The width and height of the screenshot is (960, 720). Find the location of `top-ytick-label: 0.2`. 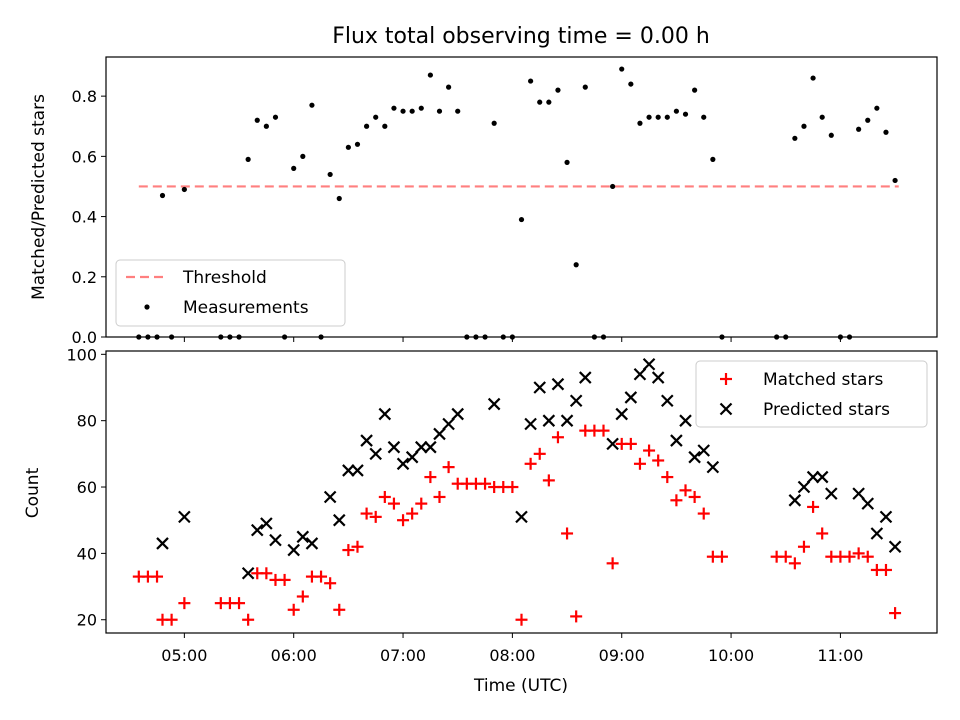

top-ytick-label: 0.2 is located at coordinates (84, 277).